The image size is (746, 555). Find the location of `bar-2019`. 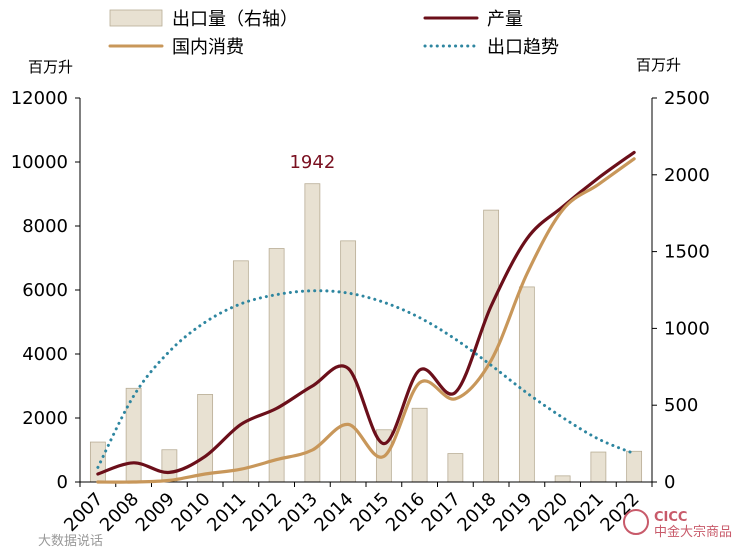

bar-2019 is located at coordinates (526, 384).